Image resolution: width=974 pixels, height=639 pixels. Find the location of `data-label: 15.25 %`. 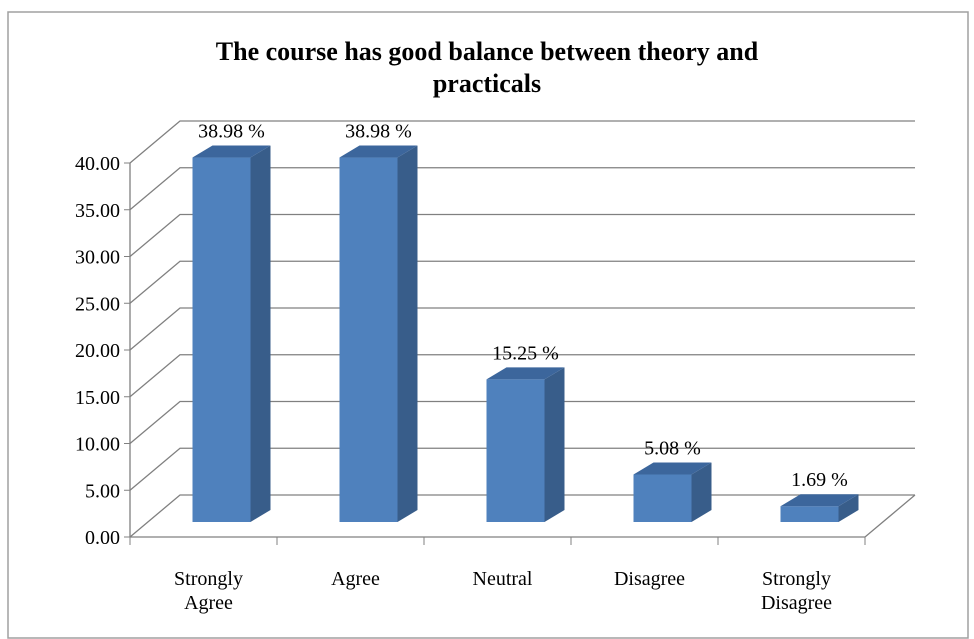

data-label: 15.25 % is located at coordinates (525, 353).